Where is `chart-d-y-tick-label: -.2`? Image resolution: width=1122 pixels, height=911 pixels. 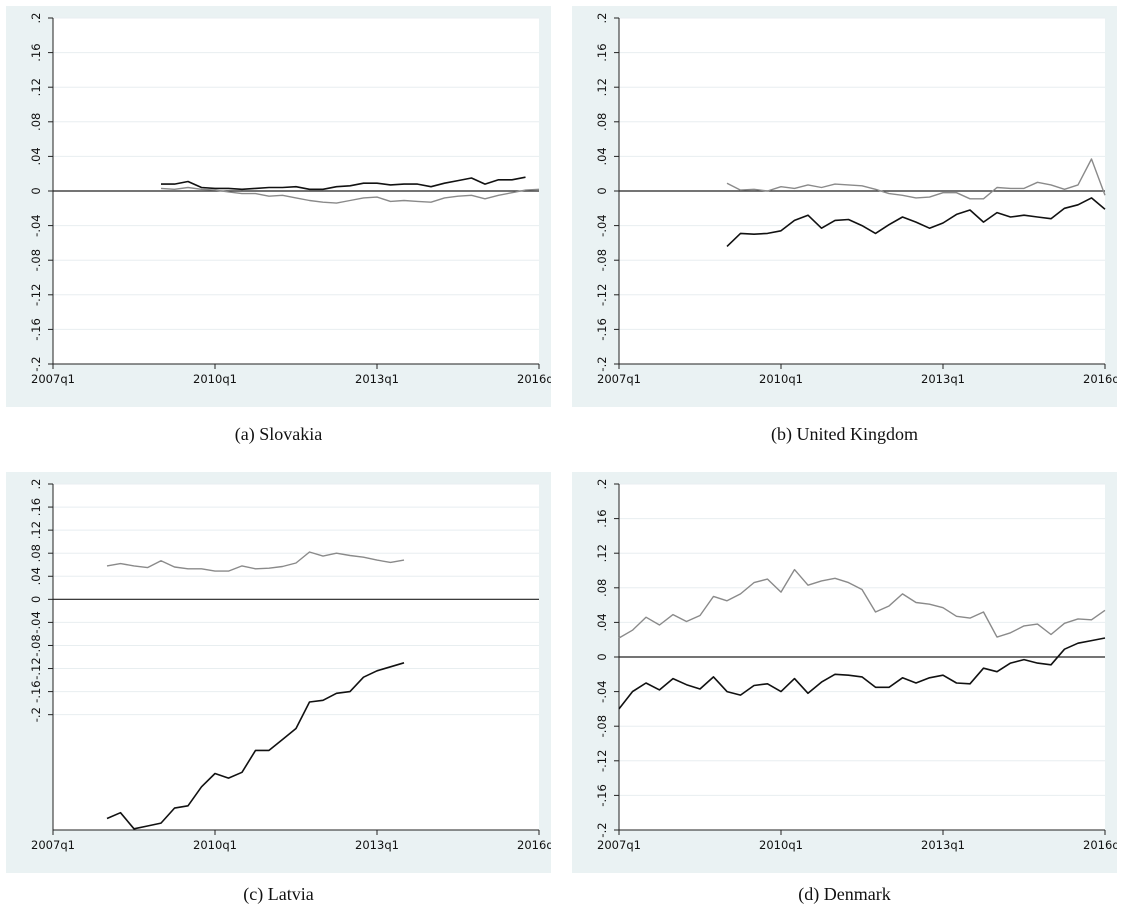 chart-d-y-tick-label: -.2 is located at coordinates (602, 829).